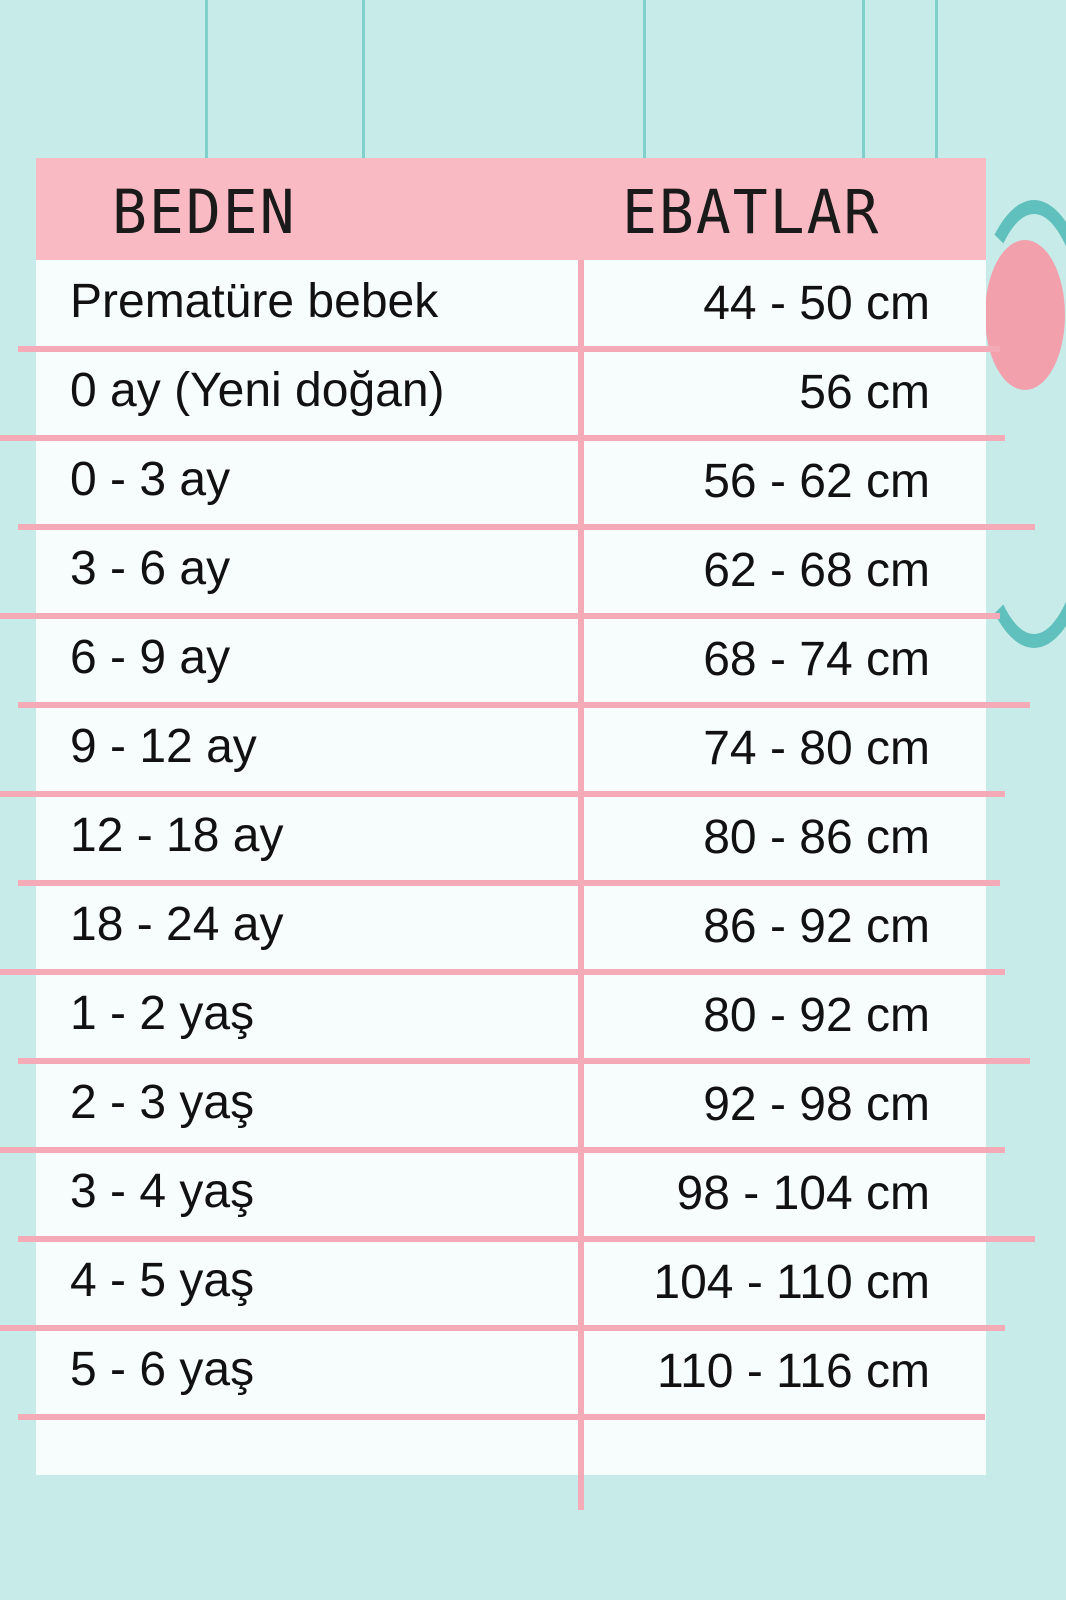 The height and width of the screenshot is (1600, 1066). What do you see at coordinates (163, 746) in the screenshot?
I see `size-label: 9 - 12 ay` at bounding box center [163, 746].